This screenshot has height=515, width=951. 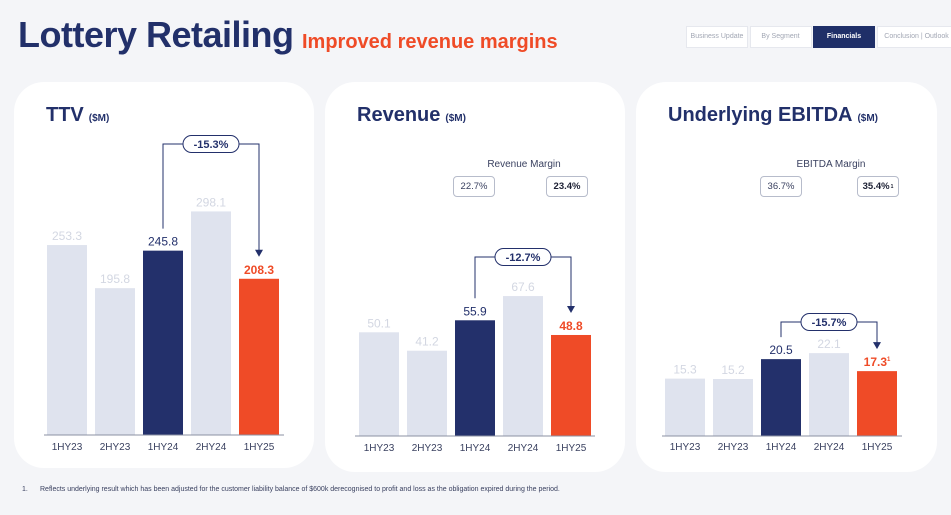 What do you see at coordinates (259, 447) in the screenshot?
I see `ttv-category-label: 1HY25` at bounding box center [259, 447].